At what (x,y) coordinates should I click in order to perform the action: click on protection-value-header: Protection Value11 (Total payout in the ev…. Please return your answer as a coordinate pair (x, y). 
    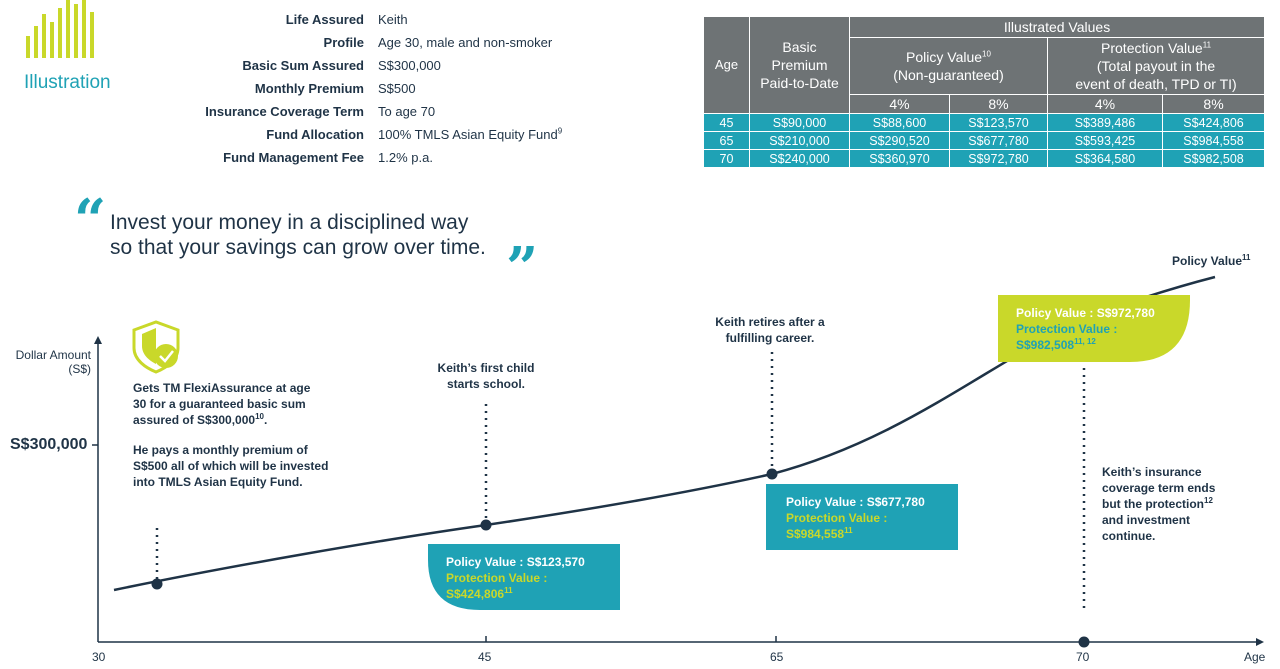
    Looking at the image, I should click on (1156, 66).